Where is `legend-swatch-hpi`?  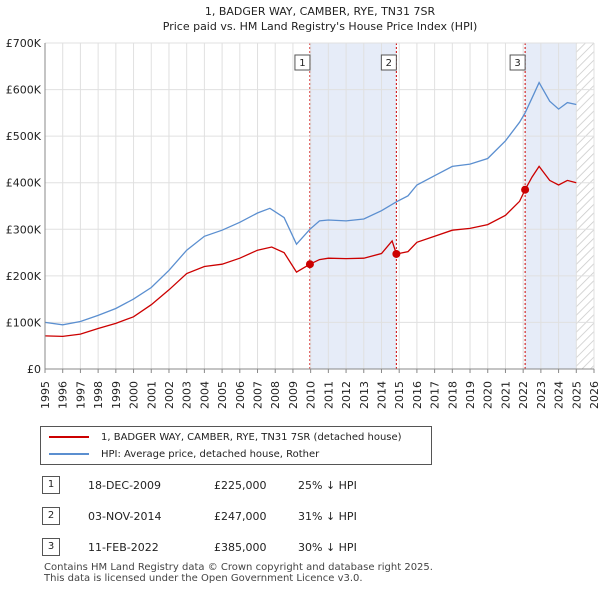 legend-swatch-hpi is located at coordinates (69, 454).